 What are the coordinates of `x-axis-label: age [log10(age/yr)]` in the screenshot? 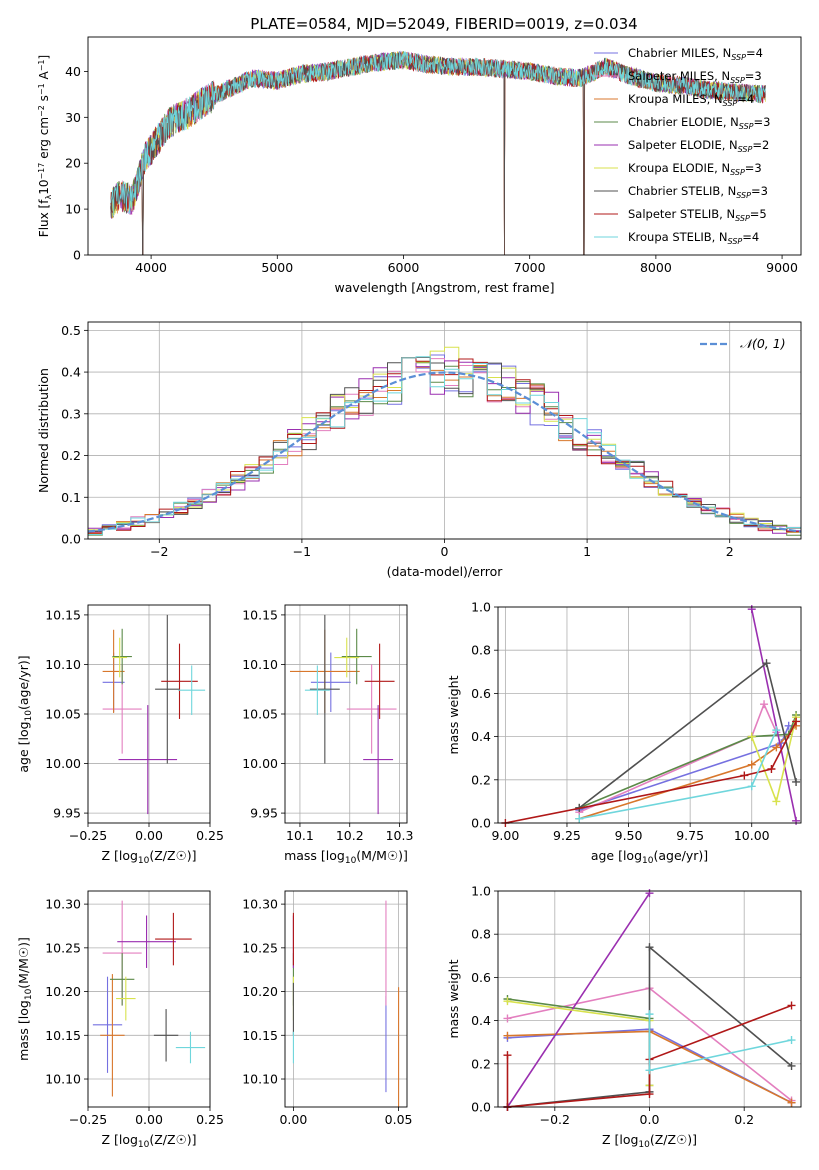 It's located at (649, 857).